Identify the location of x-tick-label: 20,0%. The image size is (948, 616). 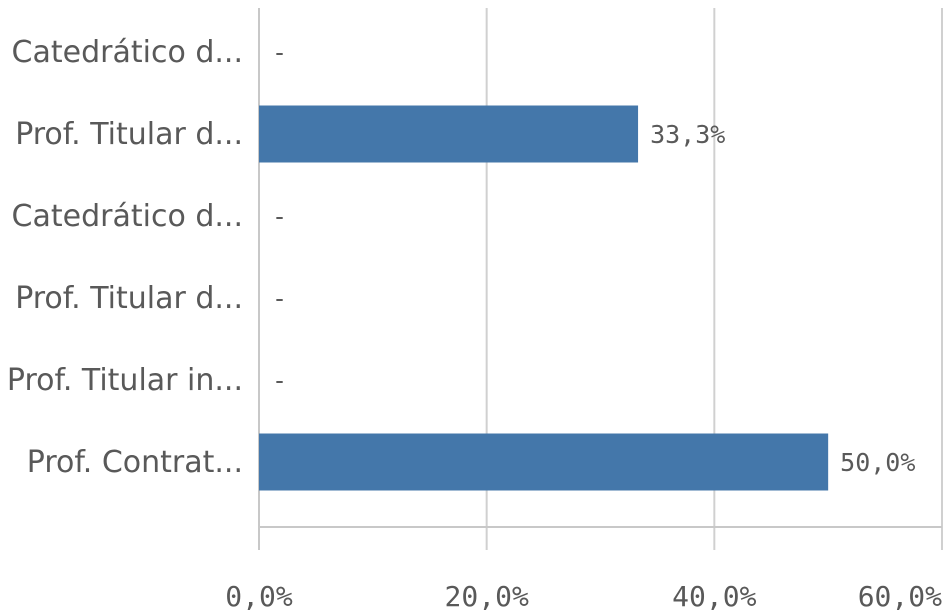
(487, 596).